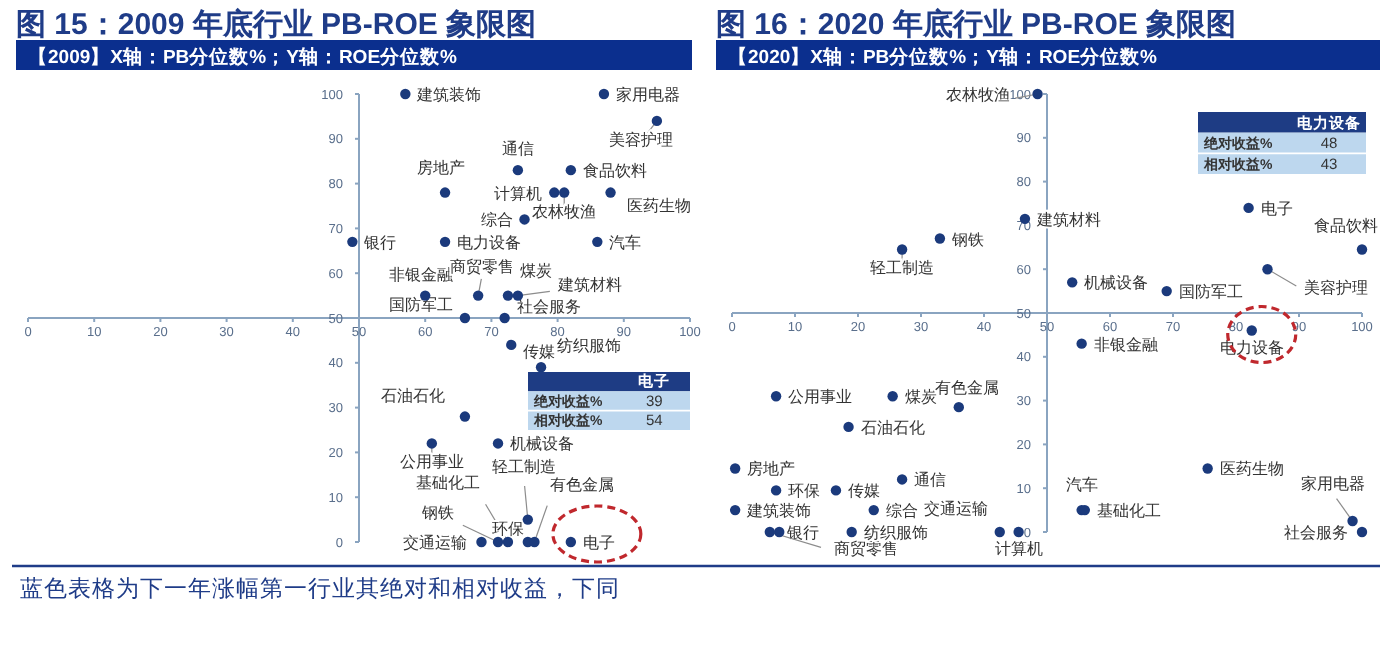  I want to click on chart-subtitle: 【2009】X轴：PB分位数%；Y轴：ROE分位数%, so click(243, 57).